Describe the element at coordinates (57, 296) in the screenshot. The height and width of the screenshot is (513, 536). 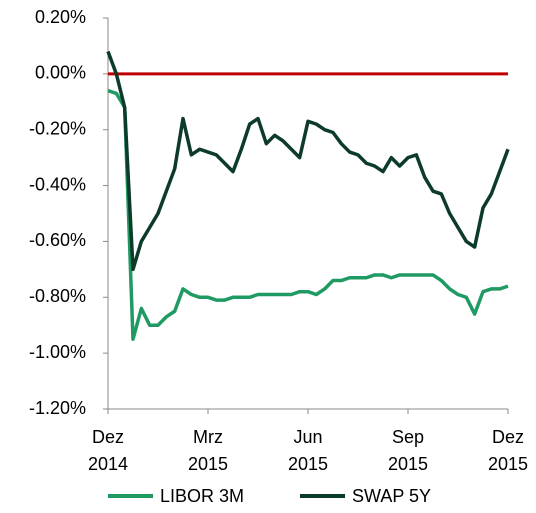
I see `y-tick-label: -0.80%` at that location.